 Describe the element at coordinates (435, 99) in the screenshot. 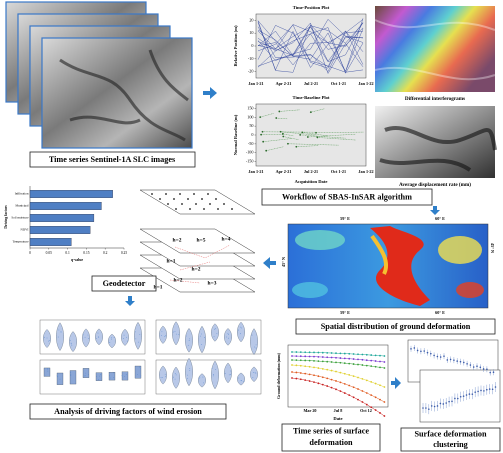

I see `image-label: Differential interferograms` at that location.